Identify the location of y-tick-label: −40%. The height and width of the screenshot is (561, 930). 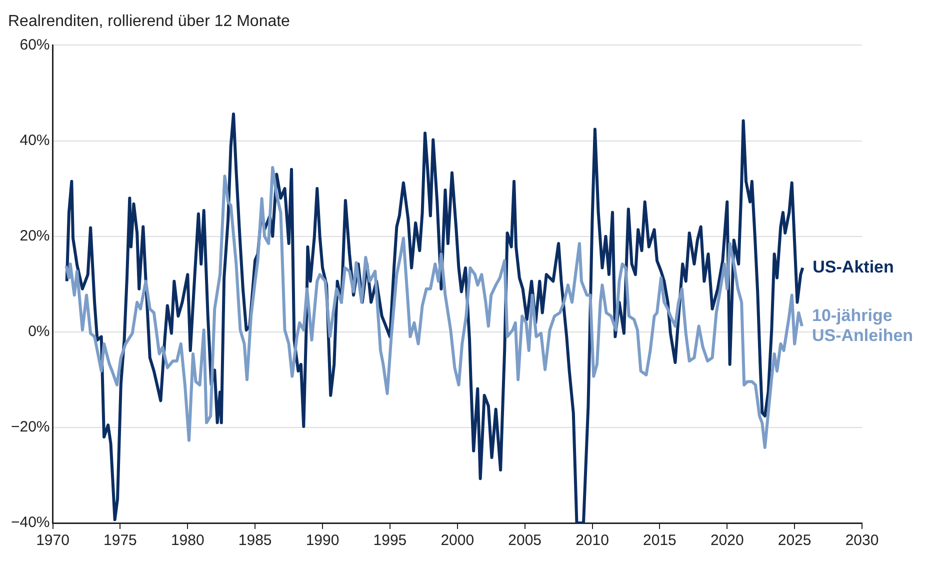
(30, 523).